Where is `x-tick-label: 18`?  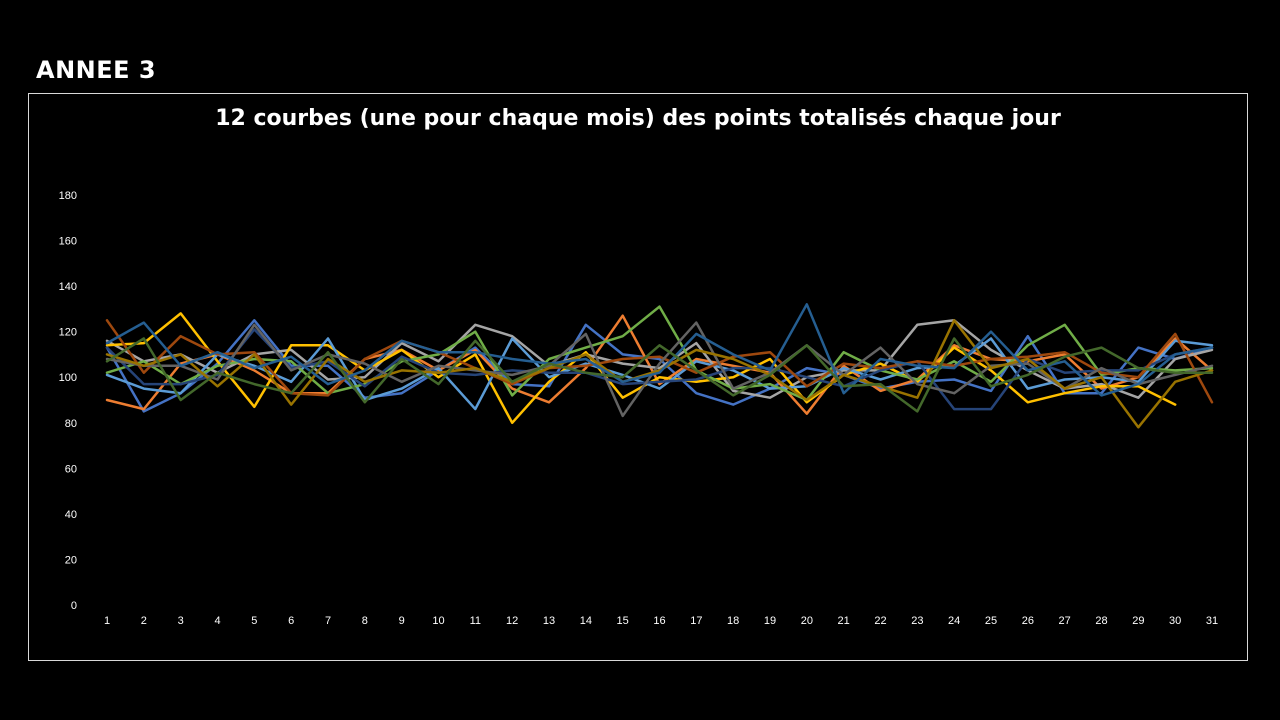 x-tick-label: 18 is located at coordinates (733, 621).